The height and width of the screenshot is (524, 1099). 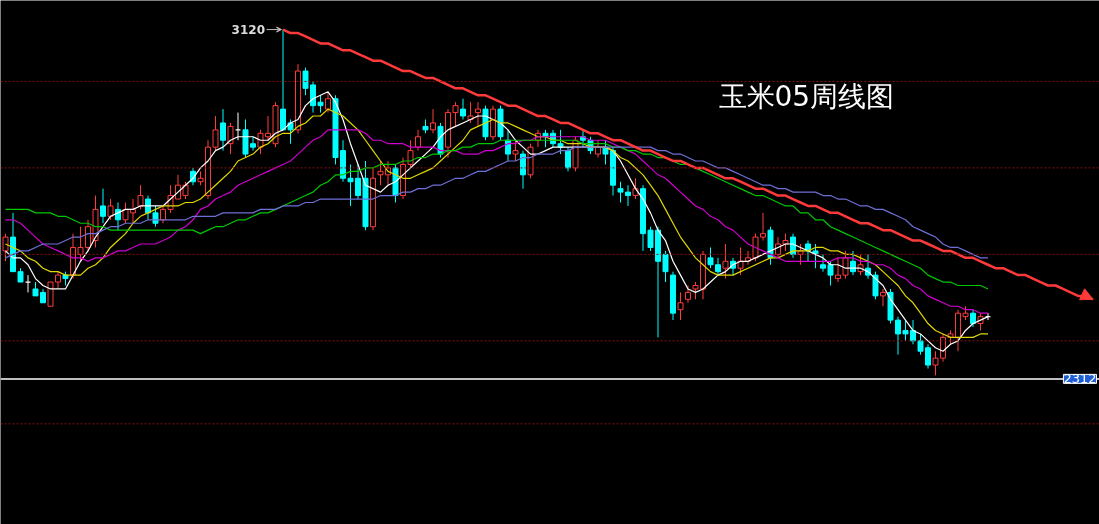 What do you see at coordinates (248, 30) in the screenshot?
I see `annotation: 3120` at bounding box center [248, 30].